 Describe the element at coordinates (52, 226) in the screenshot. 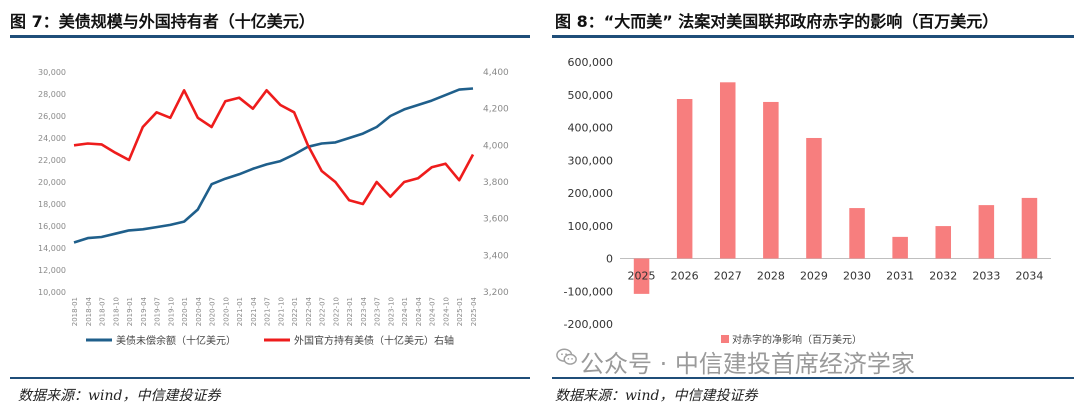

I see `left-axis-tick-label: 16,000` at that location.